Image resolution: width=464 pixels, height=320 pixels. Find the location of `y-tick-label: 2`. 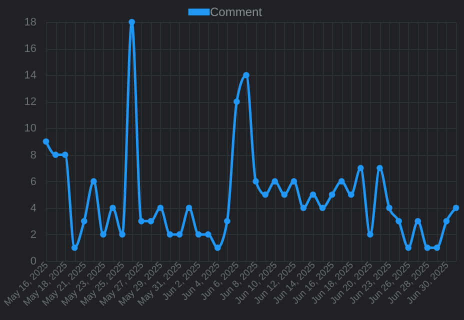

y-tick-label: 2 is located at coordinates (33, 234).